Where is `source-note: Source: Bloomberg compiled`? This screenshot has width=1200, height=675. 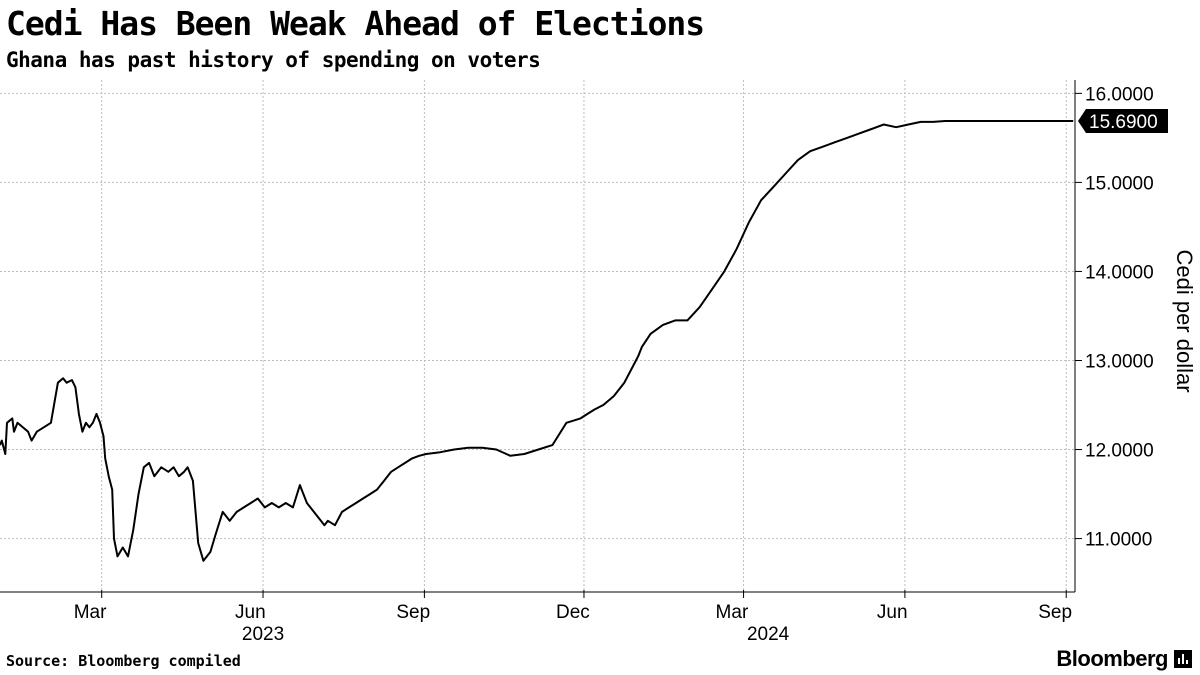 source-note: Source: Bloomberg compiled is located at coordinates (123, 661).